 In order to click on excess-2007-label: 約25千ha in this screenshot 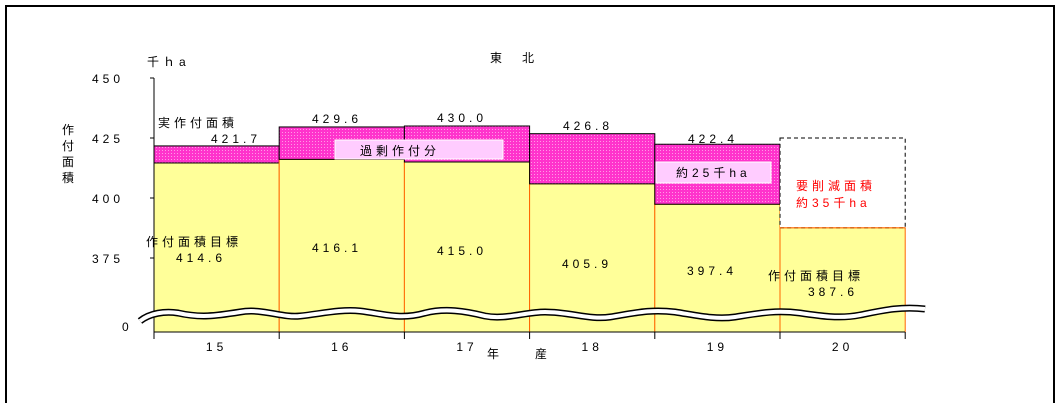, I will do `click(713, 172)`.